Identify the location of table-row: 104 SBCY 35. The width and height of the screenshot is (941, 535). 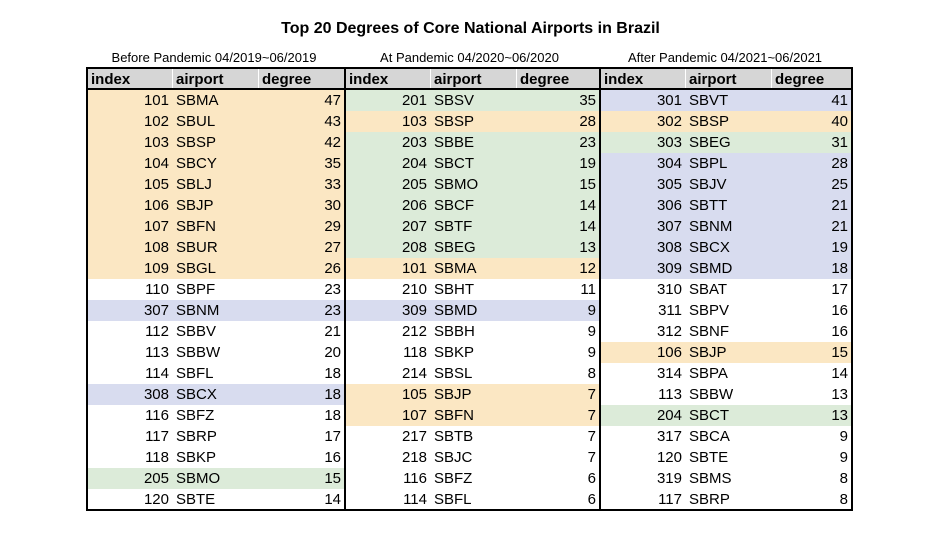
(216, 163).